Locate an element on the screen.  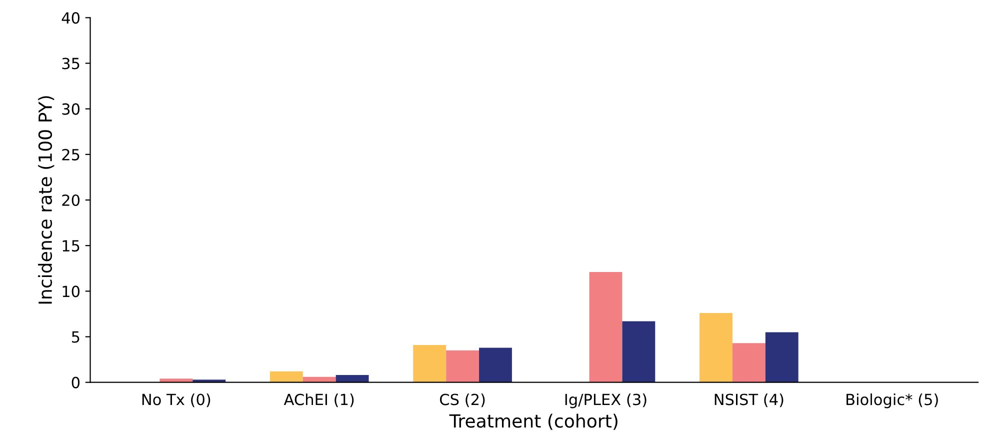
y-tick-label: 40 is located at coordinates (71, 18).